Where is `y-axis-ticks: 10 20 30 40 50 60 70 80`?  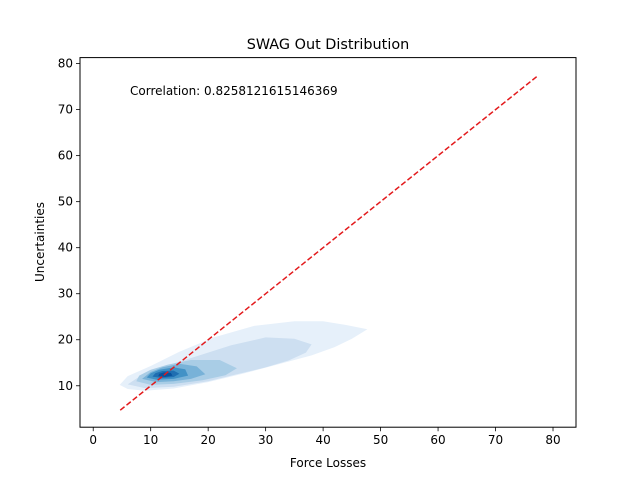 y-axis-ticks: 10 20 30 40 50 60 70 80 is located at coordinates (69, 225).